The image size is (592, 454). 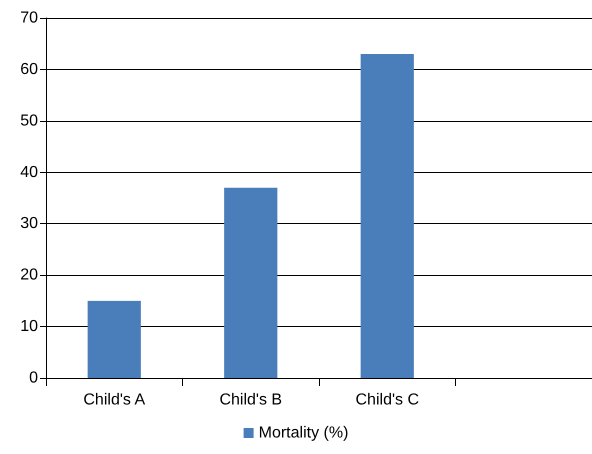 I want to click on y-tick-label: 60, so click(x=29, y=69).